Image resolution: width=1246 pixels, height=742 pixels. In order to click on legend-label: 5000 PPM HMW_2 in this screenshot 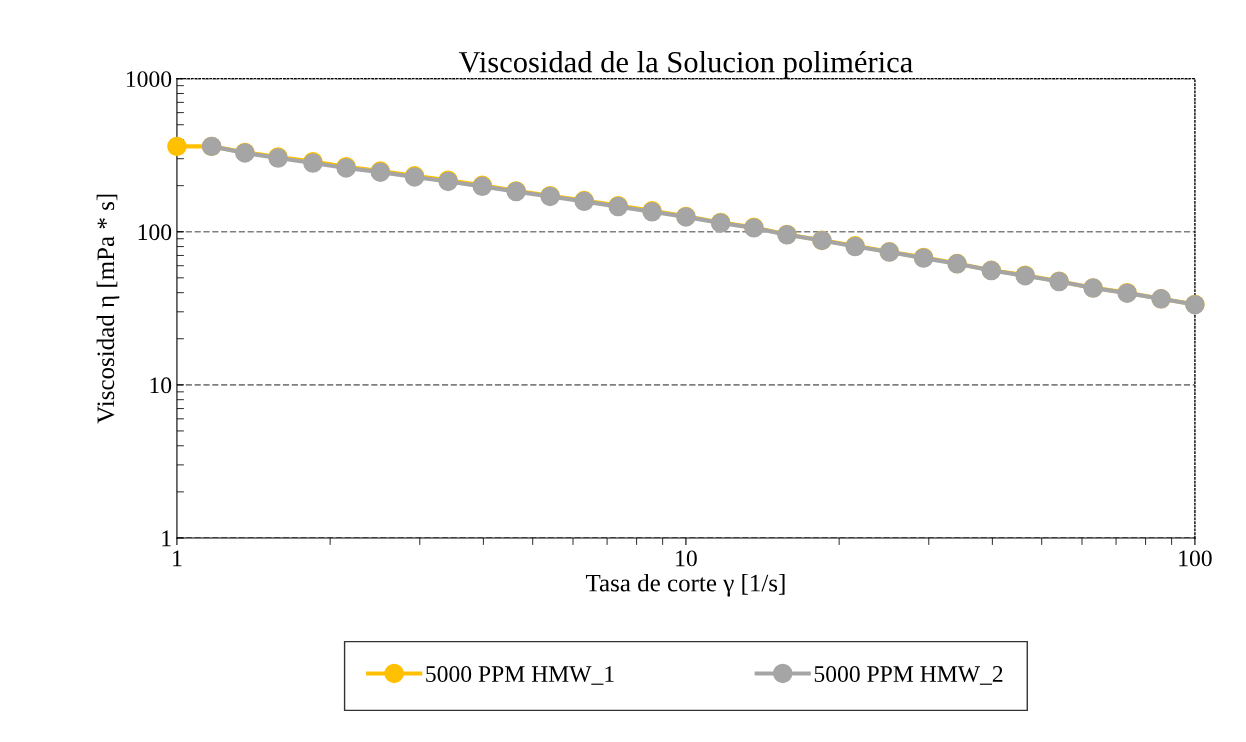, I will do `click(908, 675)`.